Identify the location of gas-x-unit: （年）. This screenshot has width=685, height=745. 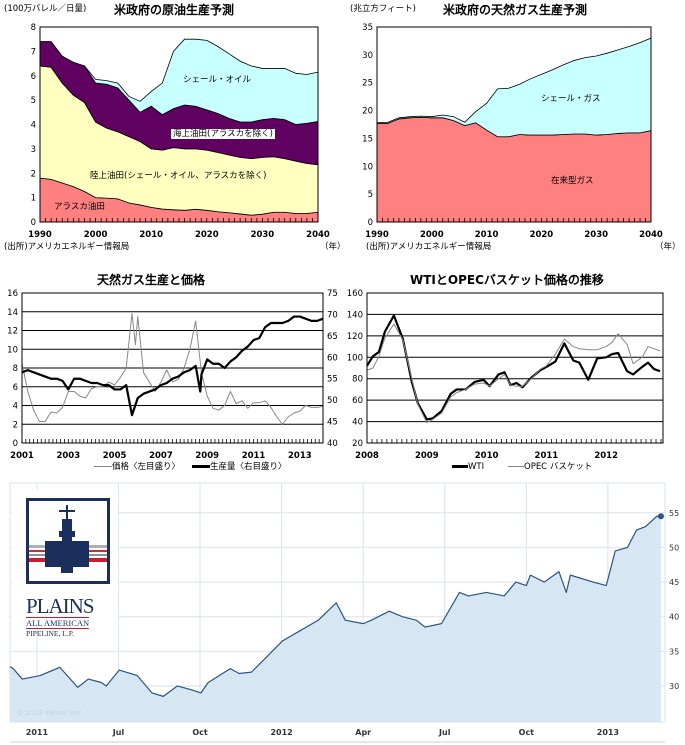
(668, 247).